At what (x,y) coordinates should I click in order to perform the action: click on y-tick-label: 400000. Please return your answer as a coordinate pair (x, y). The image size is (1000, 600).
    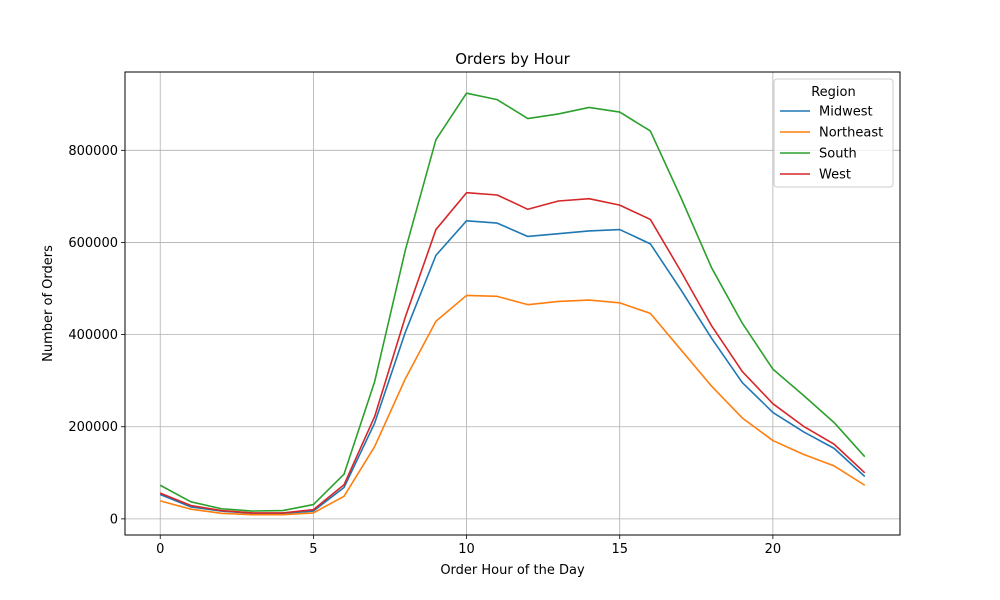
    Looking at the image, I should click on (93, 335).